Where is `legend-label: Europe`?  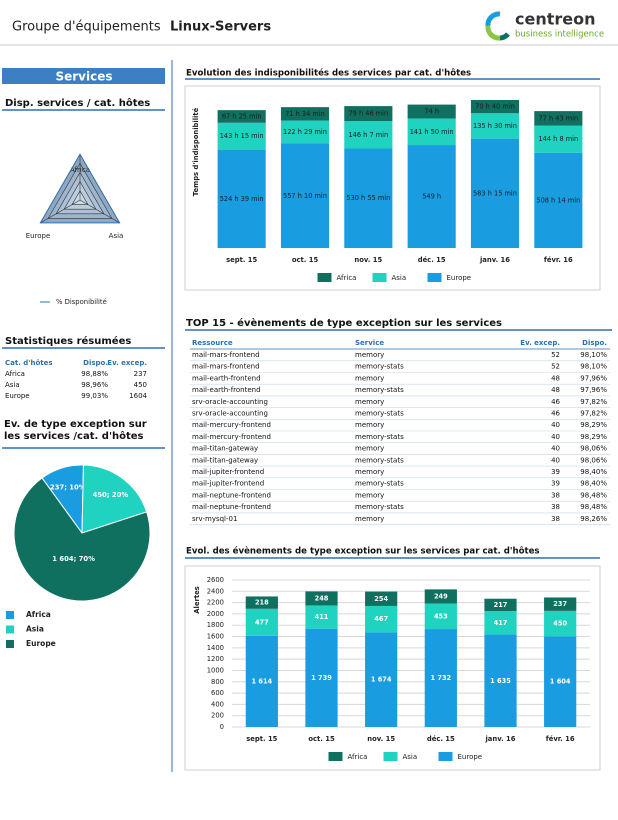 legend-label: Europe is located at coordinates (41, 643).